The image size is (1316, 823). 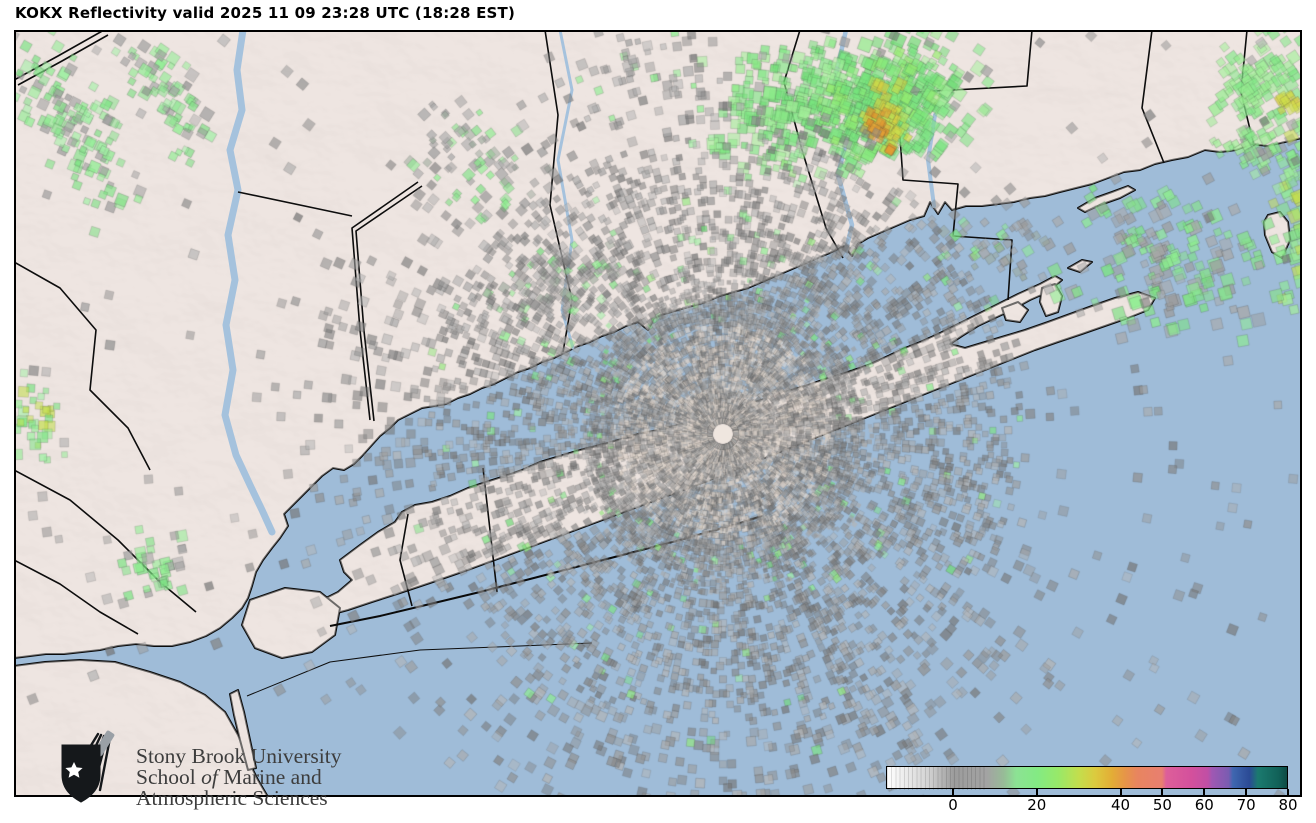 What do you see at coordinates (953, 805) in the screenshot?
I see `colorbar-tick-label-0: 0` at bounding box center [953, 805].